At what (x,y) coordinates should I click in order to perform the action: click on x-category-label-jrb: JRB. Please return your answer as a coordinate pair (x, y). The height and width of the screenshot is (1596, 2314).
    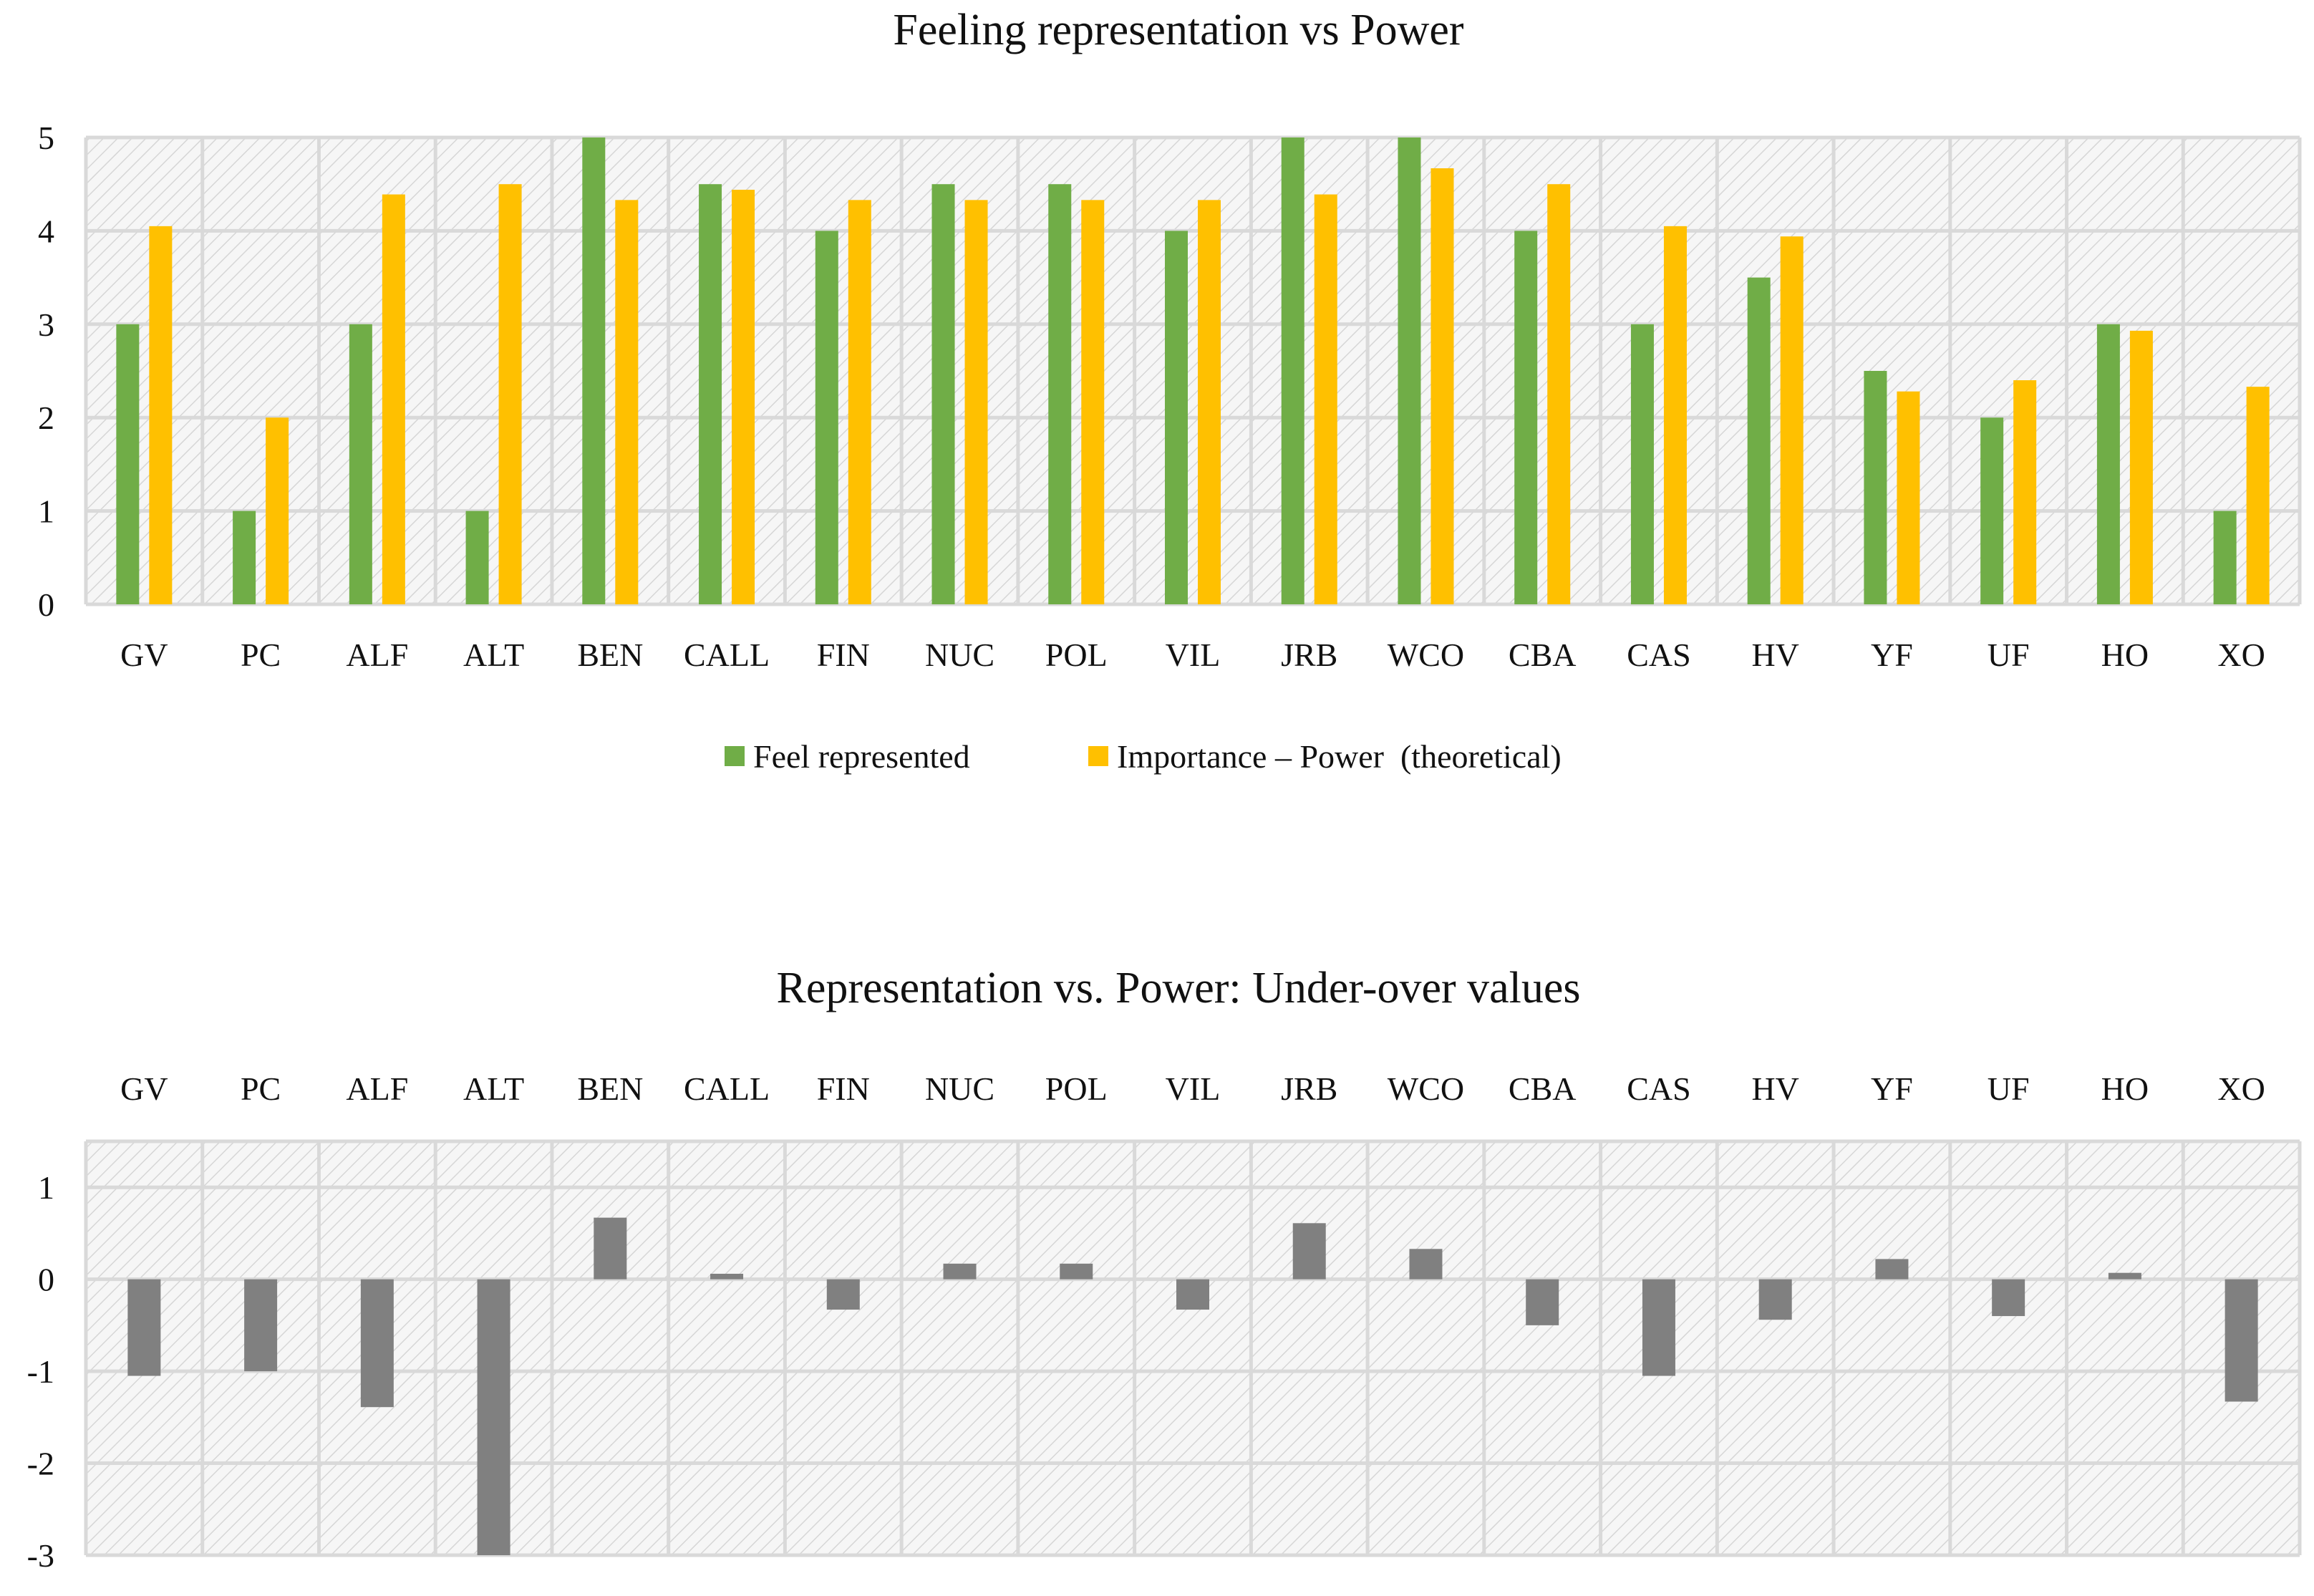
    Looking at the image, I should click on (1309, 1088).